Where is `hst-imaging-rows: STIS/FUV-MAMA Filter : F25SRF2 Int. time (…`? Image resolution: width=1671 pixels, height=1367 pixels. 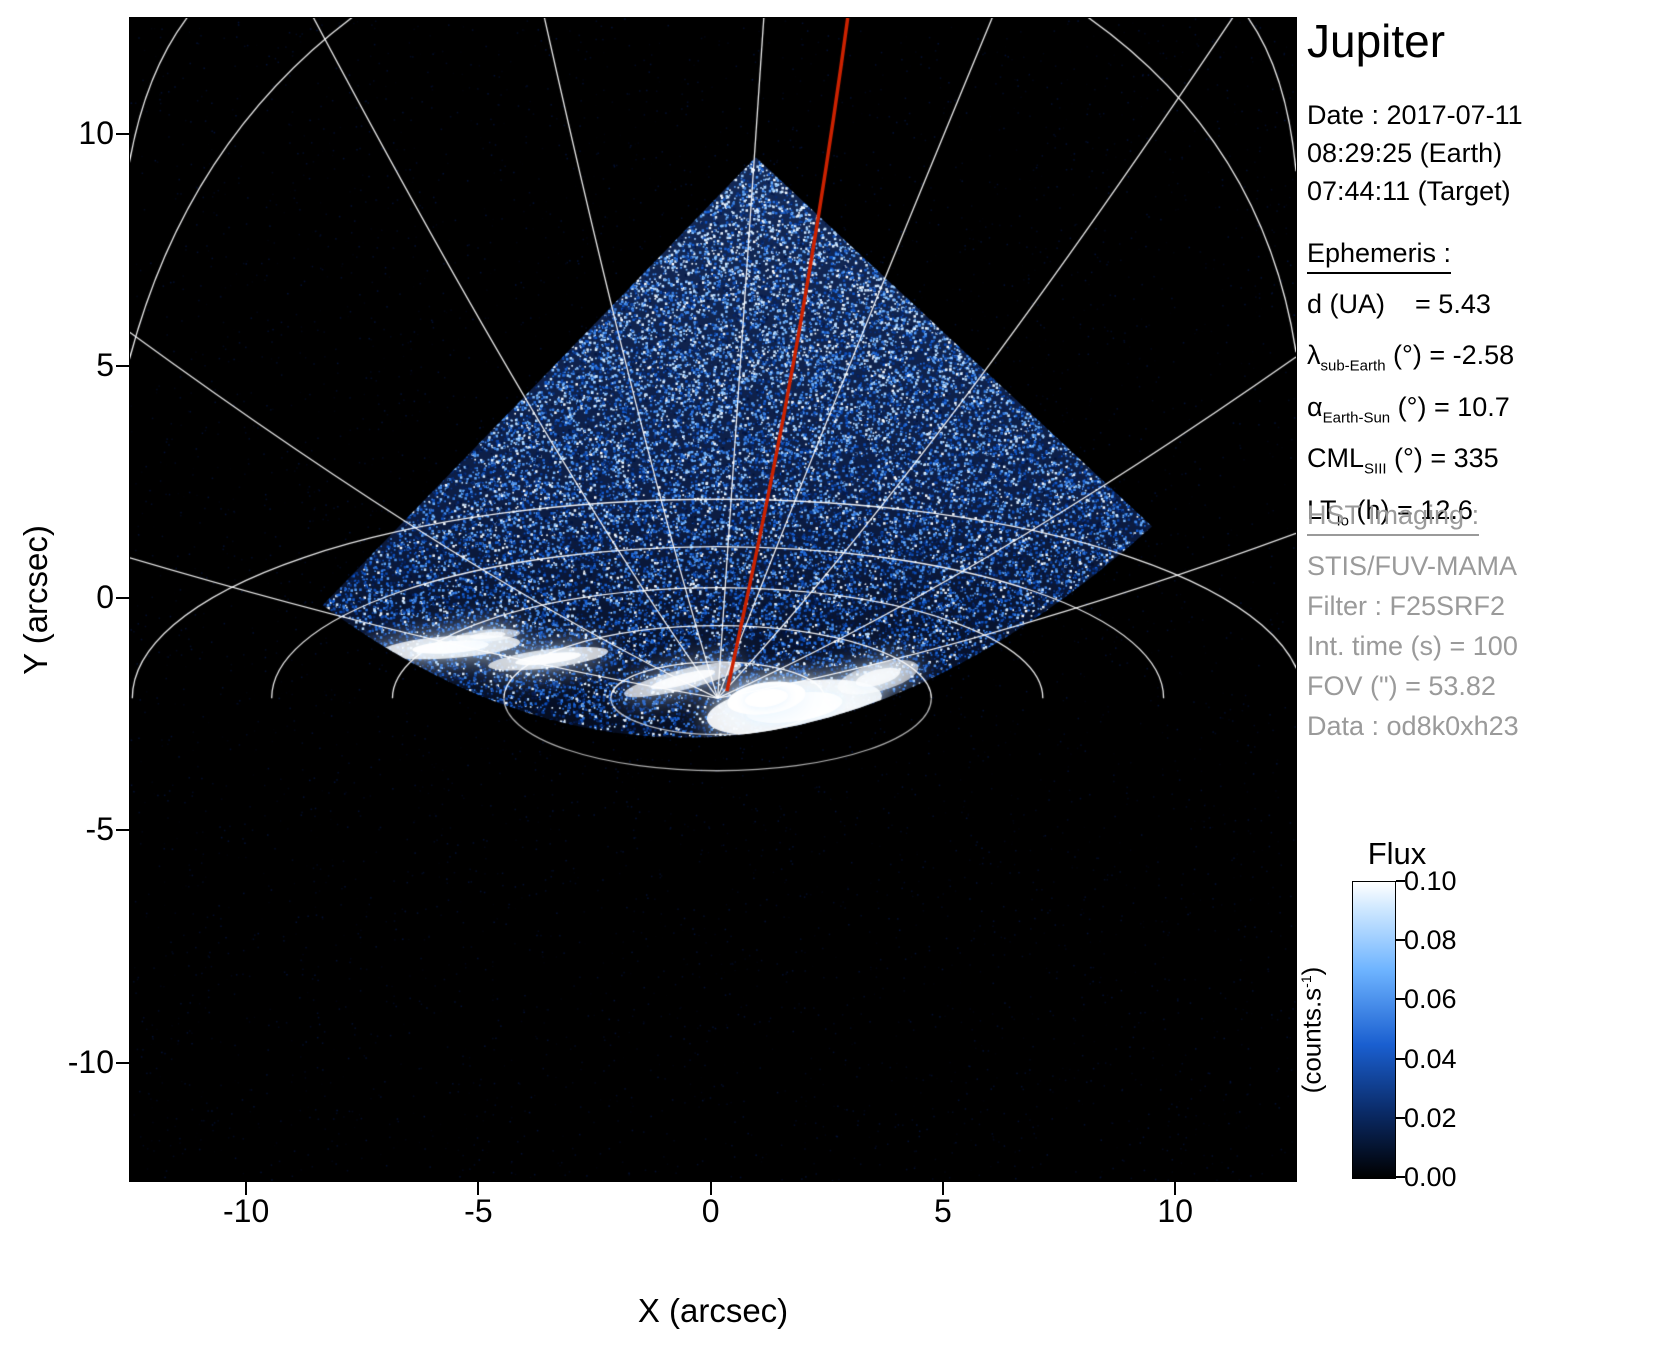
hst-imaging-rows: STIS/FUV-MAMA Filter : F25SRF2 Int. time (… is located at coordinates (1413, 646).